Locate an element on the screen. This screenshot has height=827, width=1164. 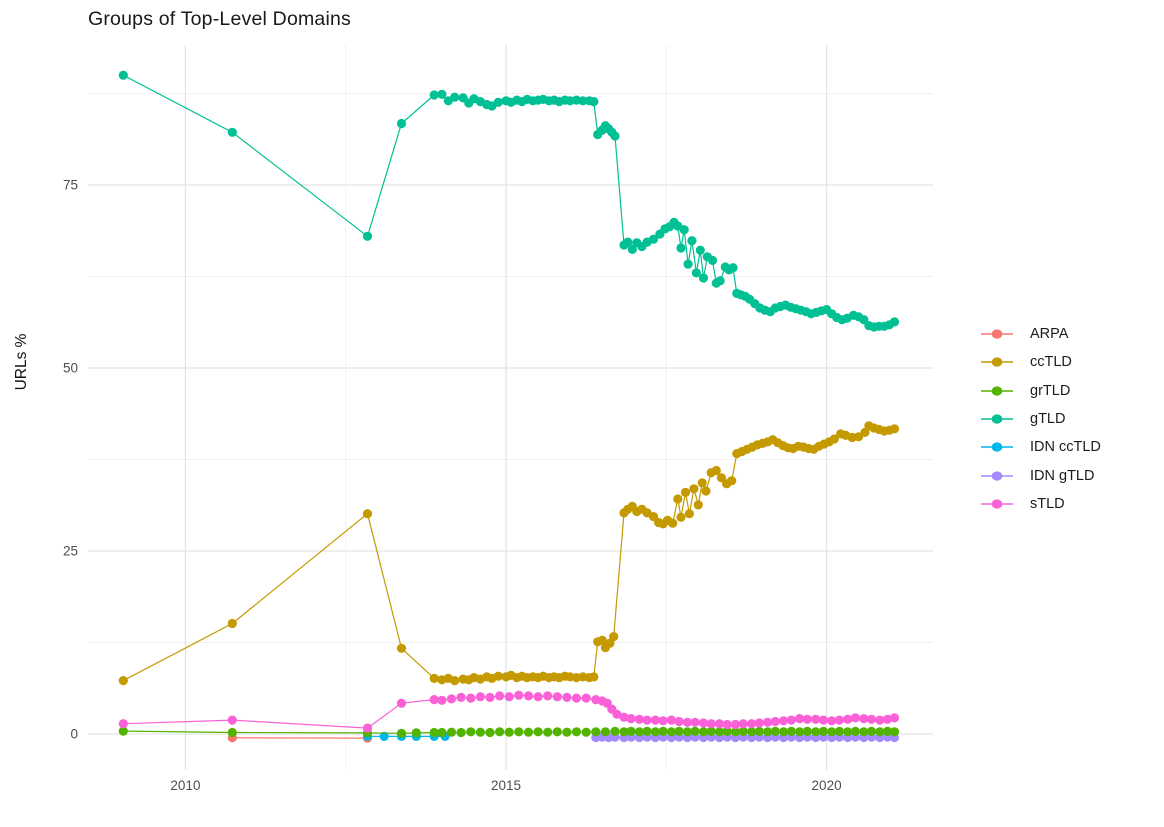
legend-item-cctld: ccTLD is located at coordinates (1040, 362).